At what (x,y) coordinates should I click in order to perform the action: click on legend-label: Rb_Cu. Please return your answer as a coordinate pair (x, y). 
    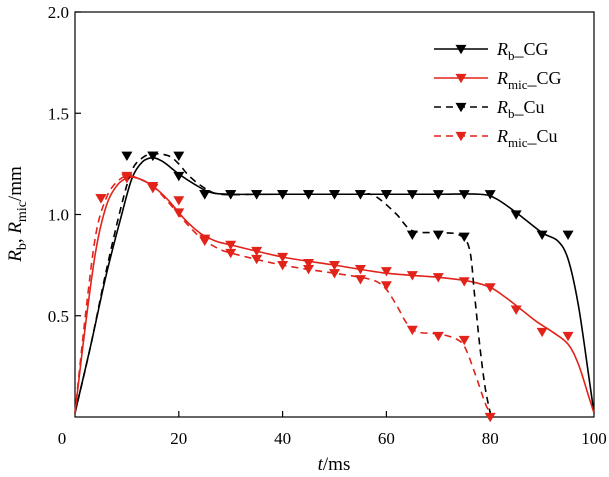
    Looking at the image, I should click on (520, 109).